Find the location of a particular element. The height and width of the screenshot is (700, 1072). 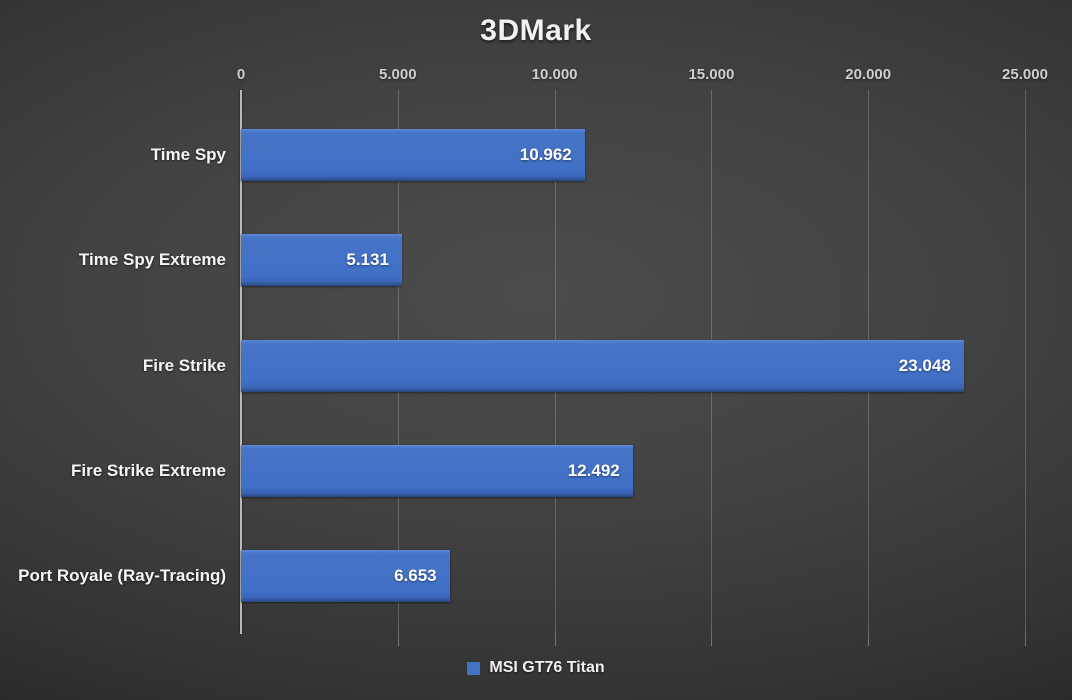

legend-label: MSI GT76 Titan is located at coordinates (547, 667).